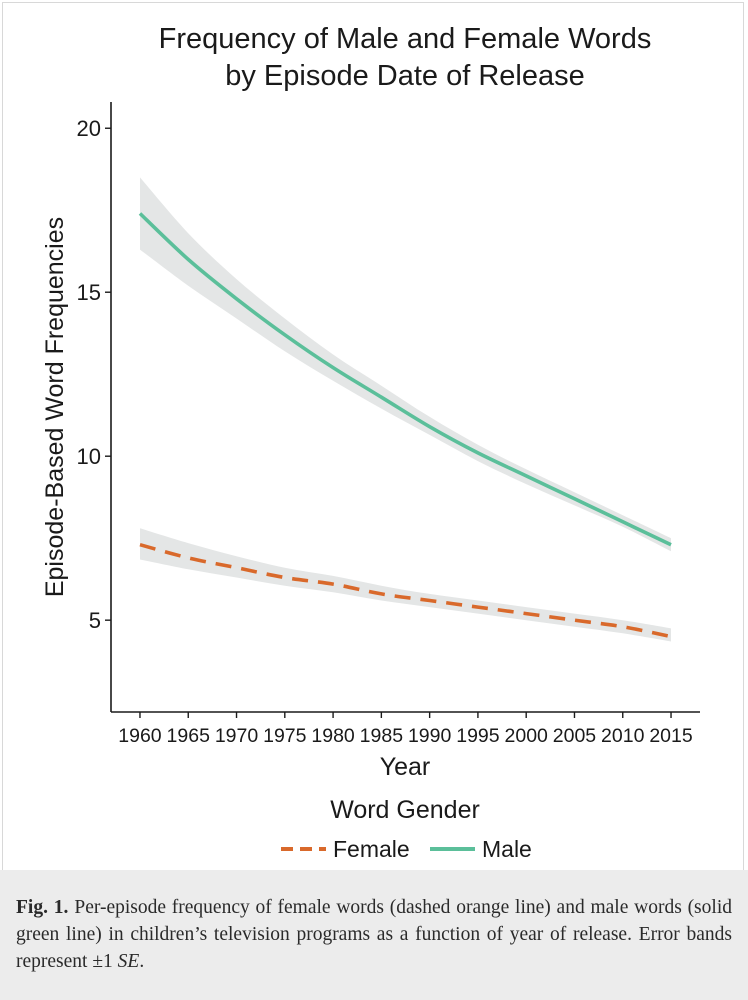 This screenshot has width=748, height=1000. Describe the element at coordinates (405, 810) in the screenshot. I see `legend-title: Word Gender` at that location.